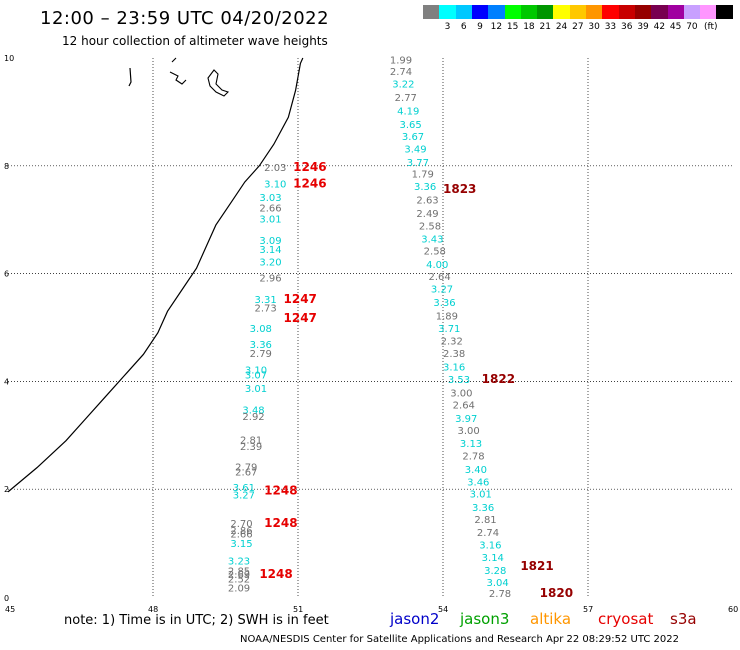  What do you see at coordinates (478, 482) in the screenshot?
I see `wave-height-label: 3.46` at bounding box center [478, 482].